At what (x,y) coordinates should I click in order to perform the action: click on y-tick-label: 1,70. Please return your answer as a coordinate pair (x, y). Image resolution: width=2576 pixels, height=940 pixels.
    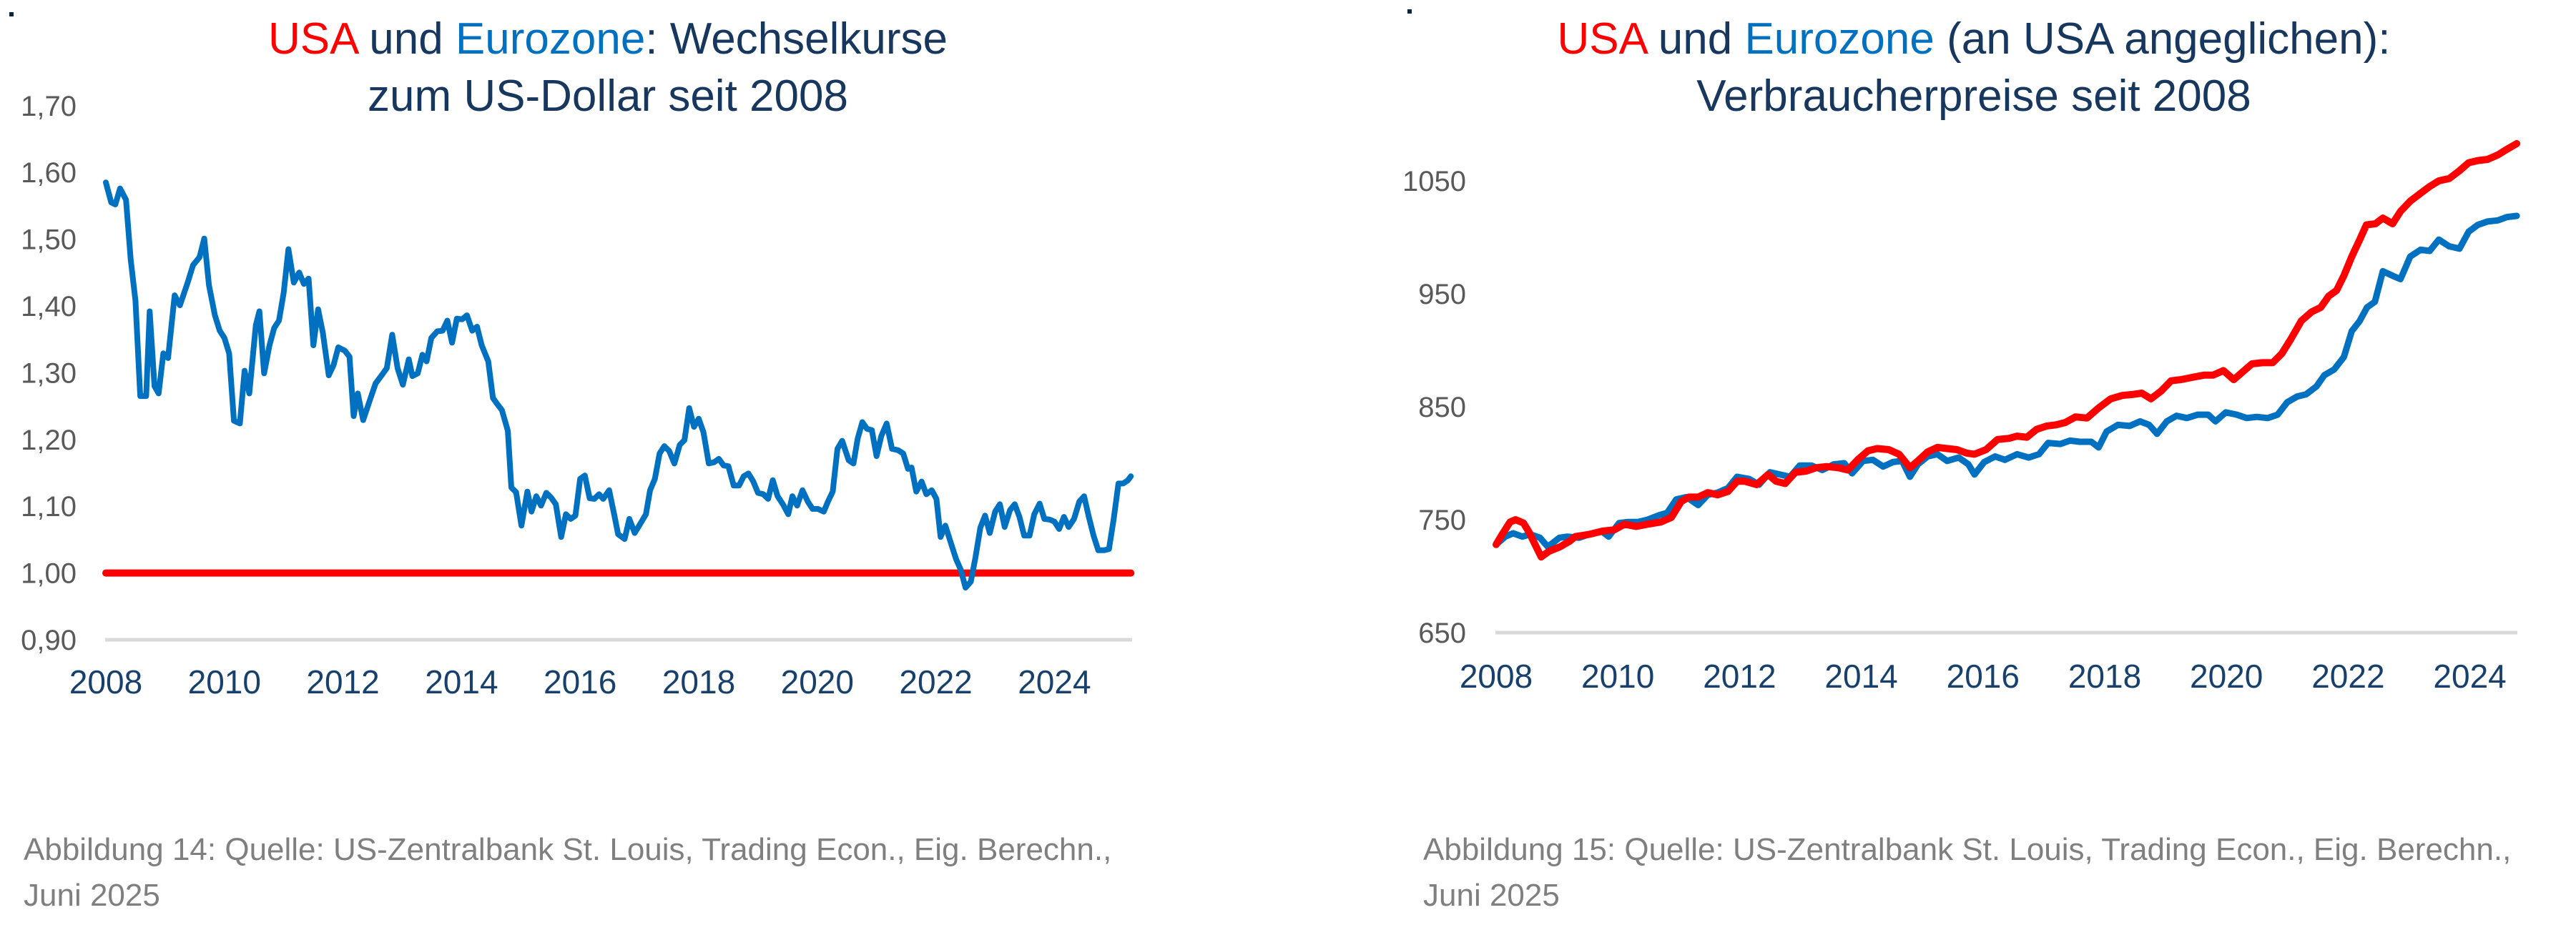
    Looking at the image, I should click on (49, 107).